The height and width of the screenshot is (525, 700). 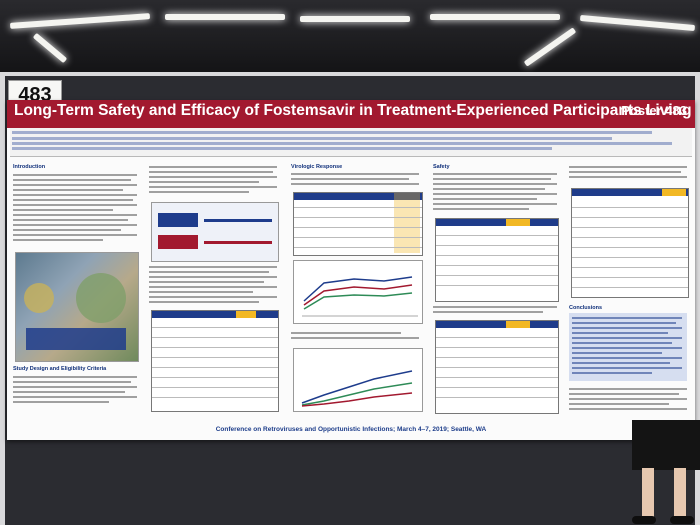 I want to click on authors-line, so click(x=332, y=132).